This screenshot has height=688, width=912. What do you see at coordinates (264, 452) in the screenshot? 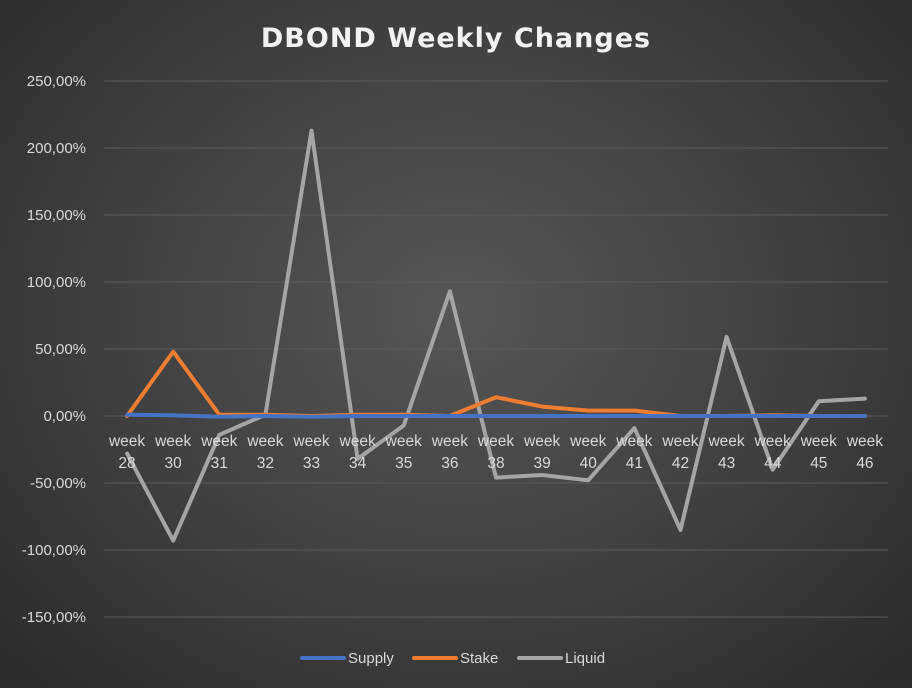
I see `x-tick-label: week 32` at bounding box center [264, 452].